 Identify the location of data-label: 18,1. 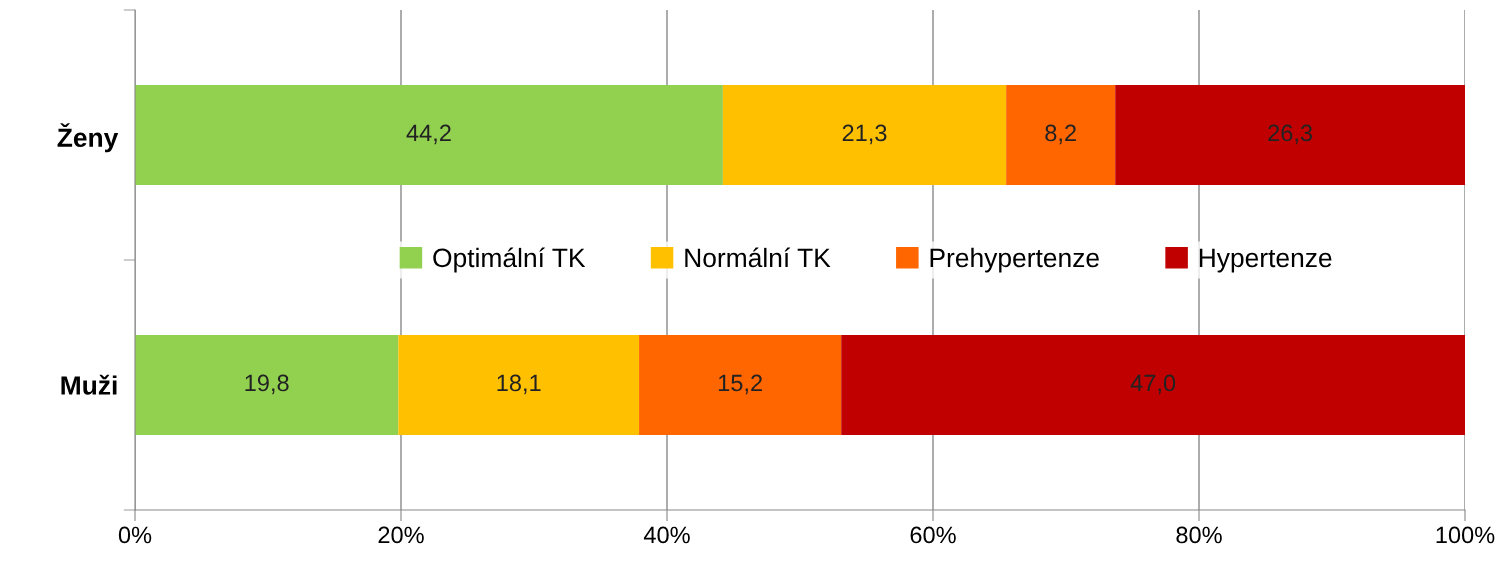
(519, 384).